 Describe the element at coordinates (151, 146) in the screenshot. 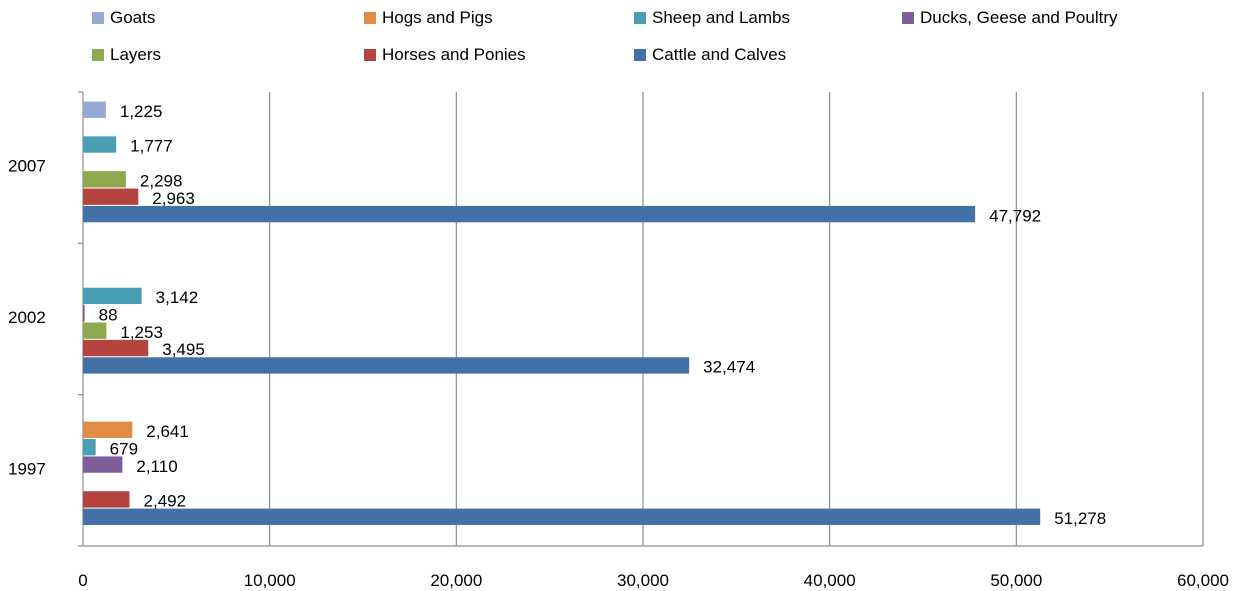

I see `data-label: 1,777` at that location.